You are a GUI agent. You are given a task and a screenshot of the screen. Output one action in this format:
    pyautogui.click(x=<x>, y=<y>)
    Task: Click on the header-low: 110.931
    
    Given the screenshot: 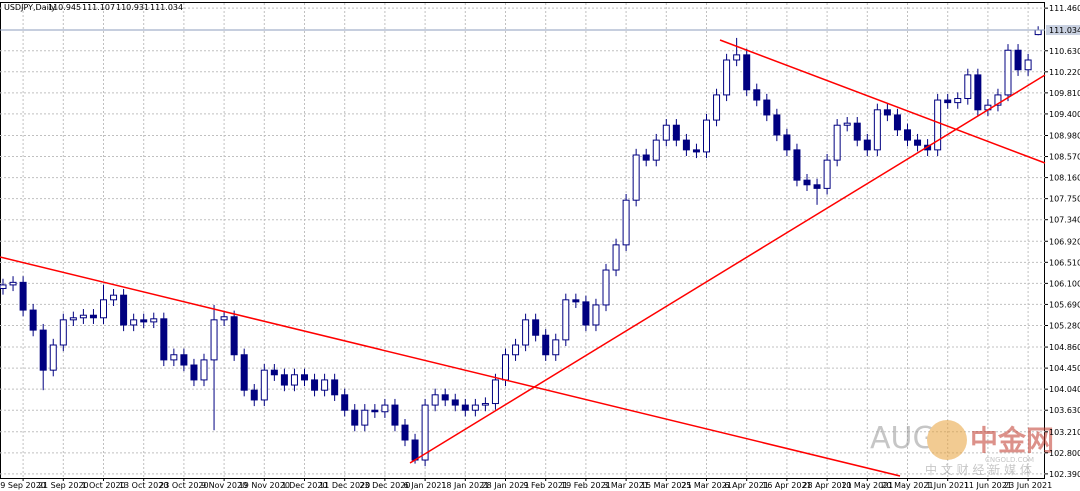 What is the action you would take?
    pyautogui.click(x=132, y=7)
    